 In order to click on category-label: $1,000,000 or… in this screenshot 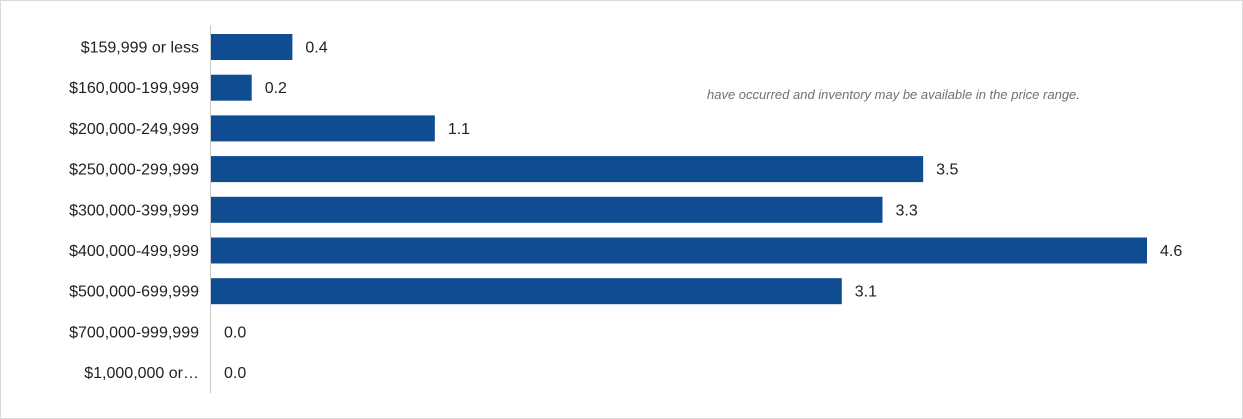, I will do `click(141, 373)`.